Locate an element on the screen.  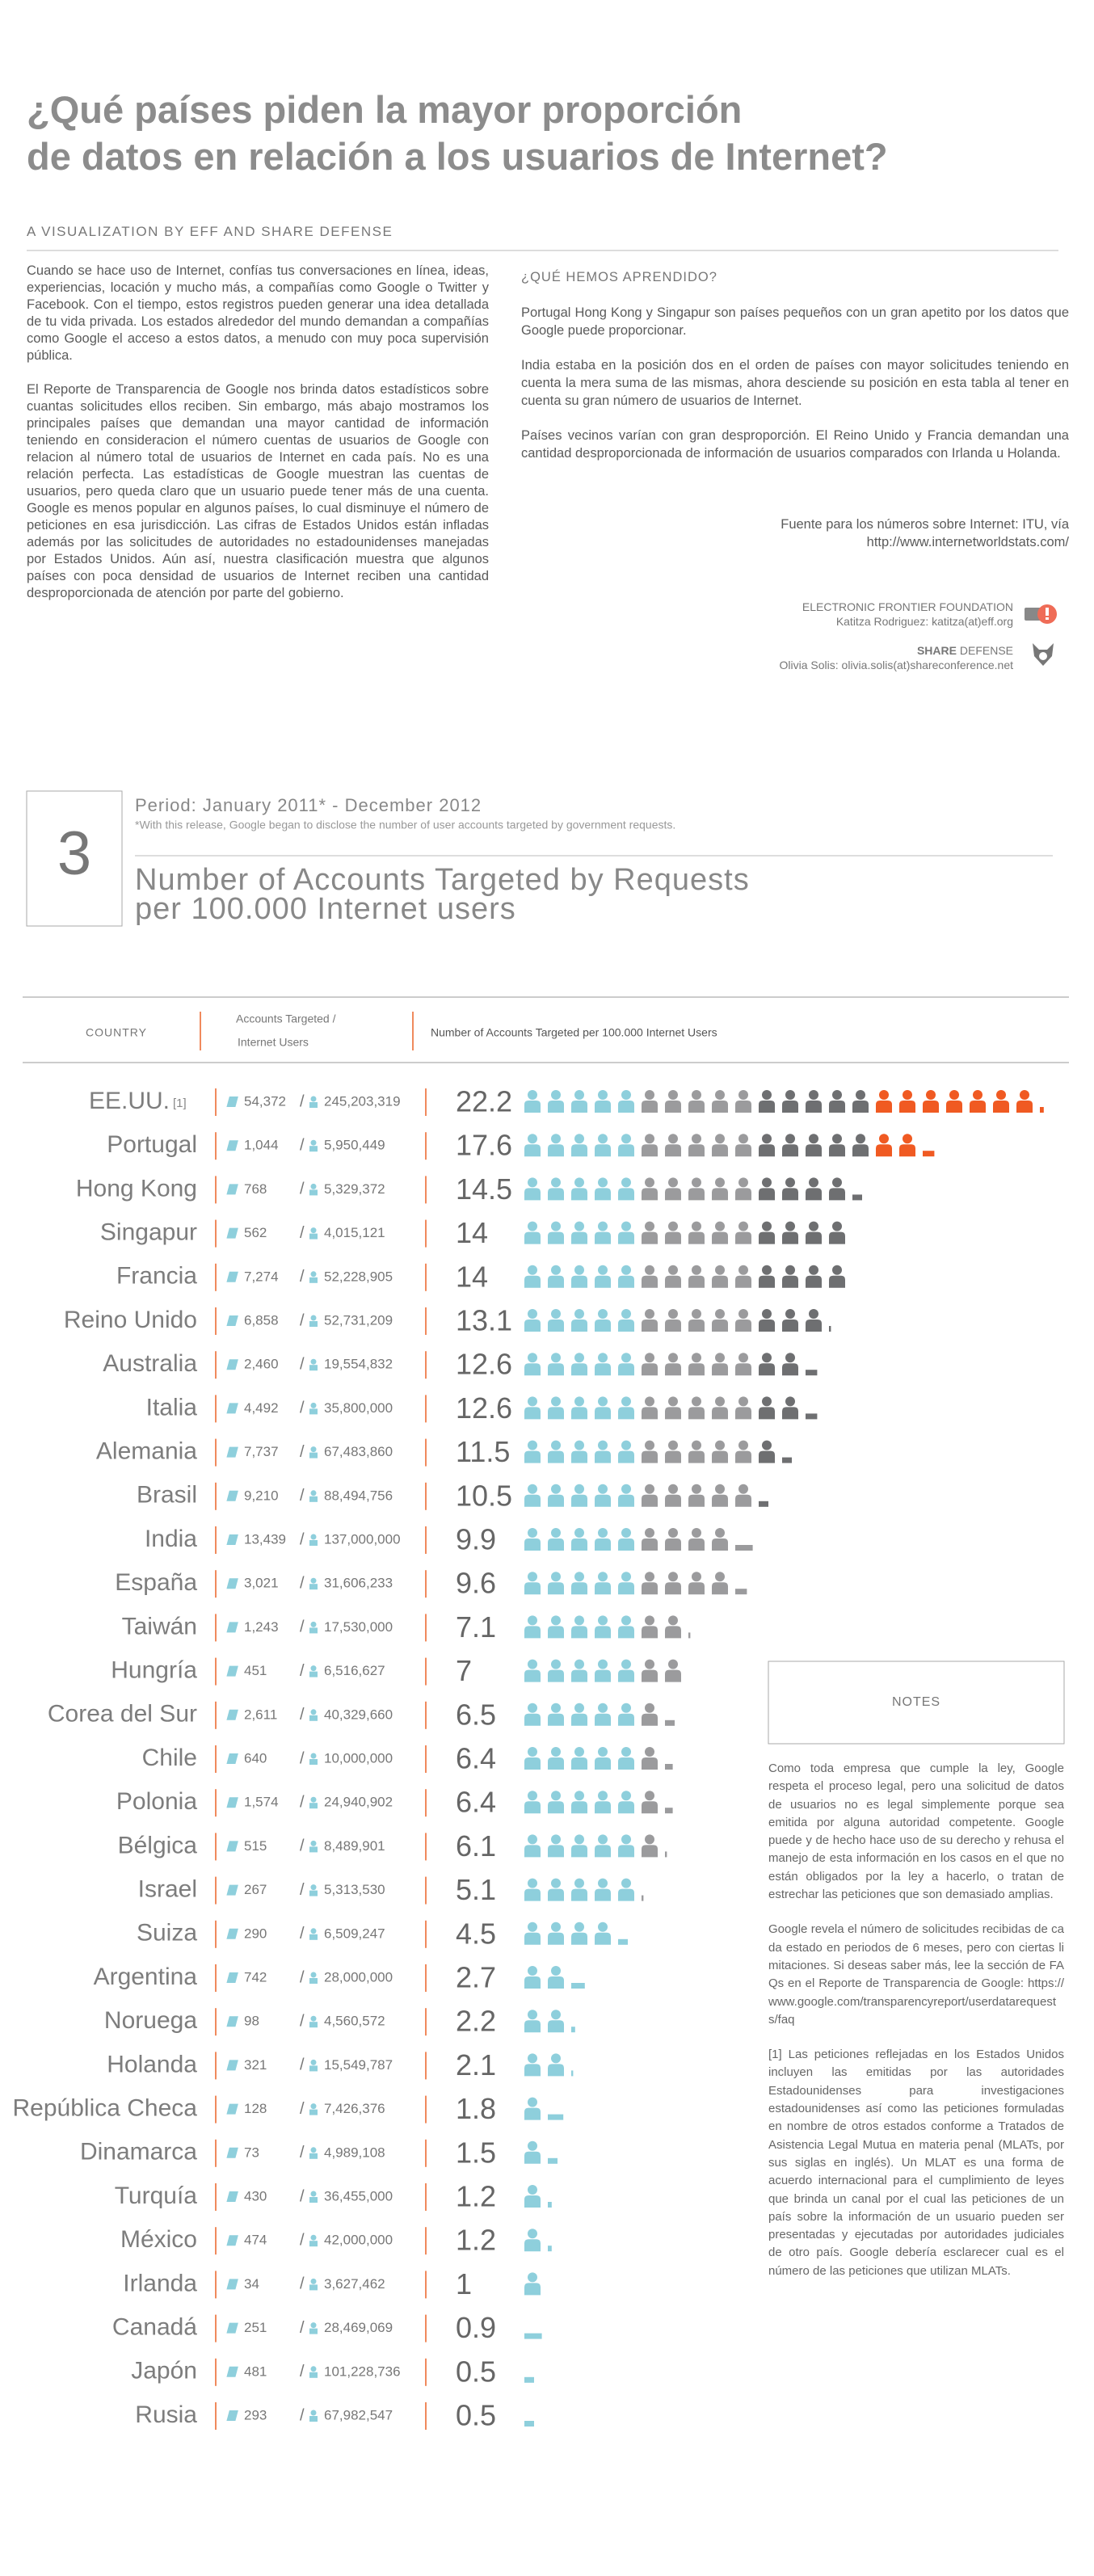
rank-box is located at coordinates (74, 858).